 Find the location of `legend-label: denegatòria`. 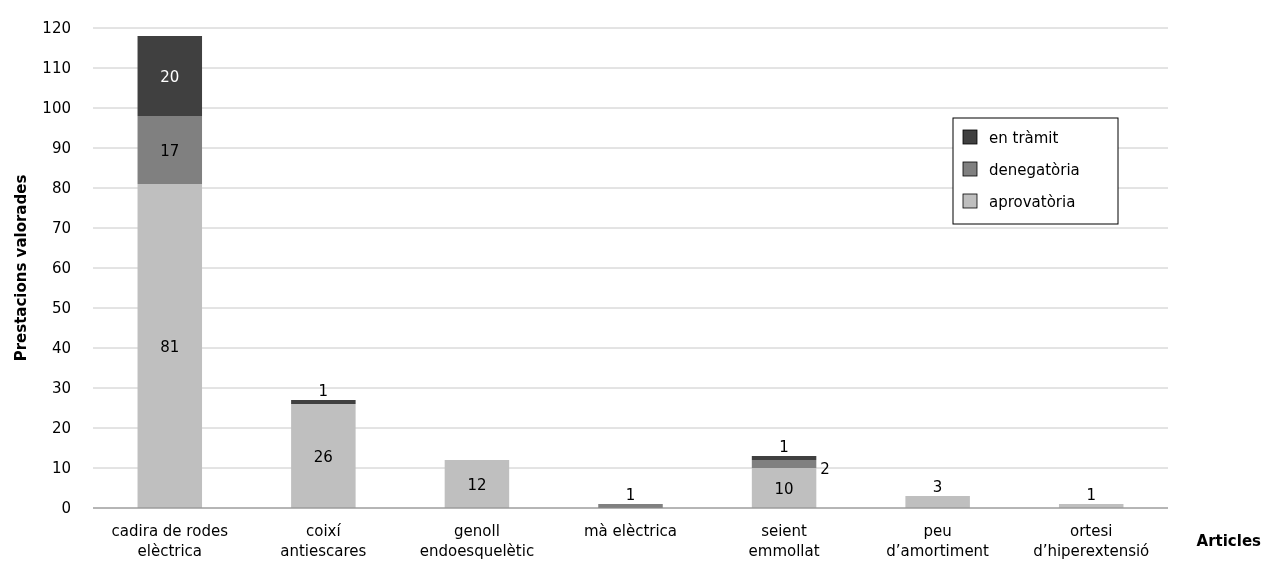

legend-label: denegatòria is located at coordinates (1034, 170).